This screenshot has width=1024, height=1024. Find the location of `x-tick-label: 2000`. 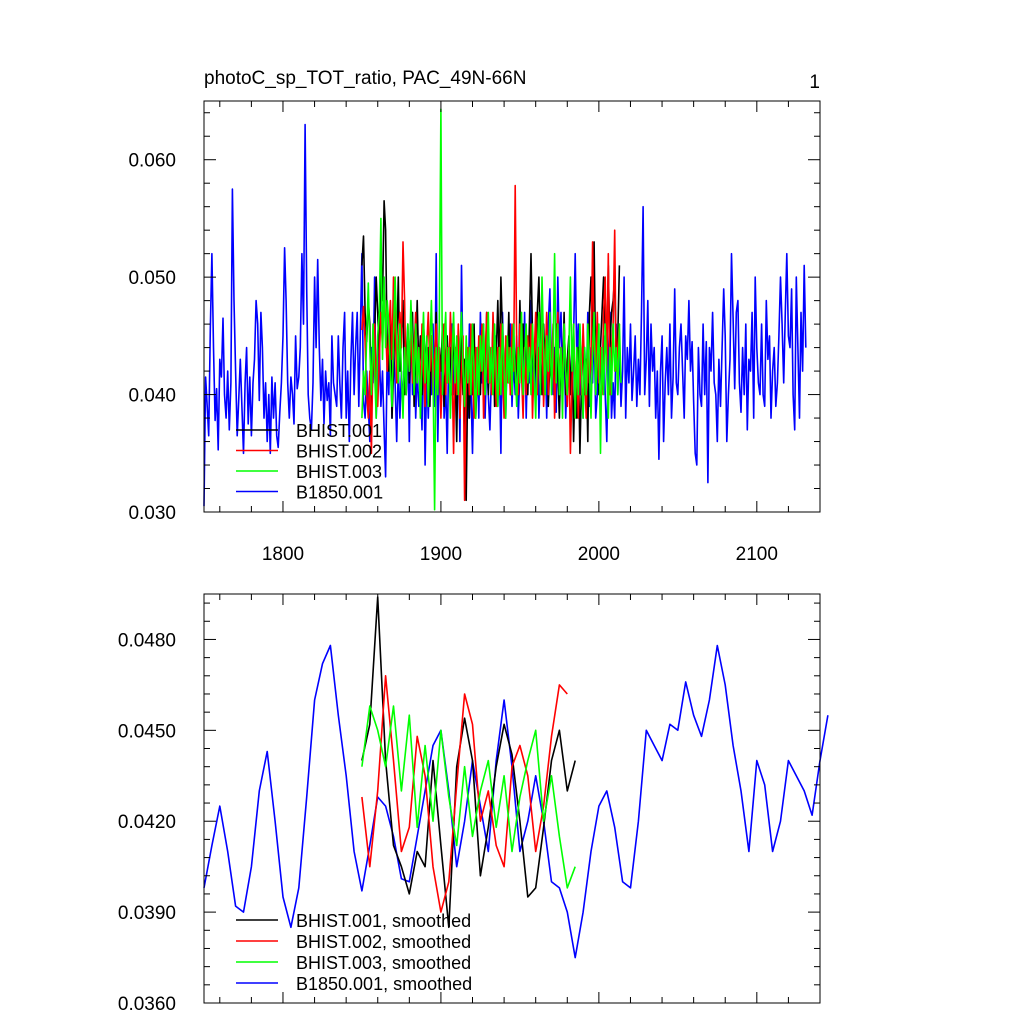

x-tick-label: 2000 is located at coordinates (599, 554).